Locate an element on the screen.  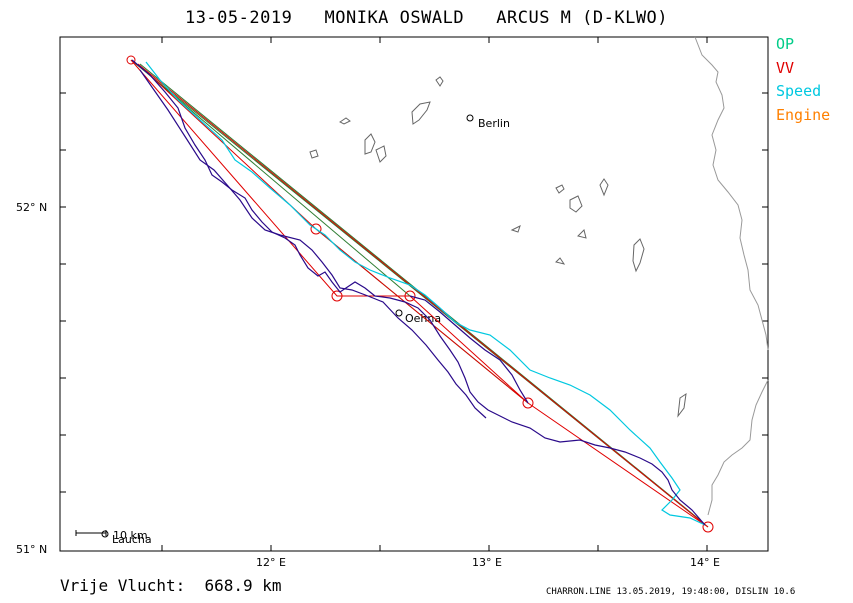
country-border-south is located at coordinates (738, 447).